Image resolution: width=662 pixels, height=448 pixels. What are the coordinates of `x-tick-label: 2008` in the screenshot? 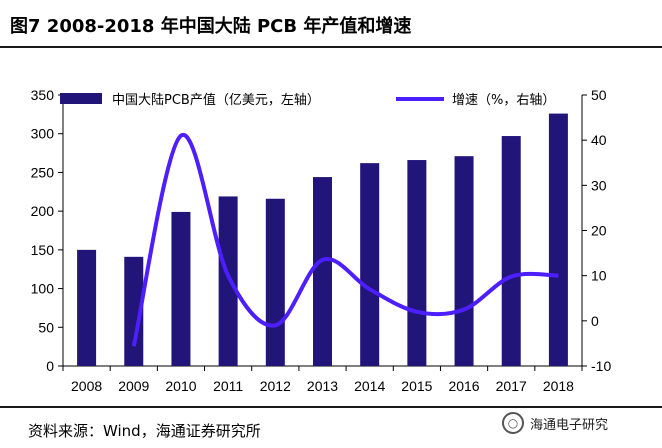 It's located at (86, 386).